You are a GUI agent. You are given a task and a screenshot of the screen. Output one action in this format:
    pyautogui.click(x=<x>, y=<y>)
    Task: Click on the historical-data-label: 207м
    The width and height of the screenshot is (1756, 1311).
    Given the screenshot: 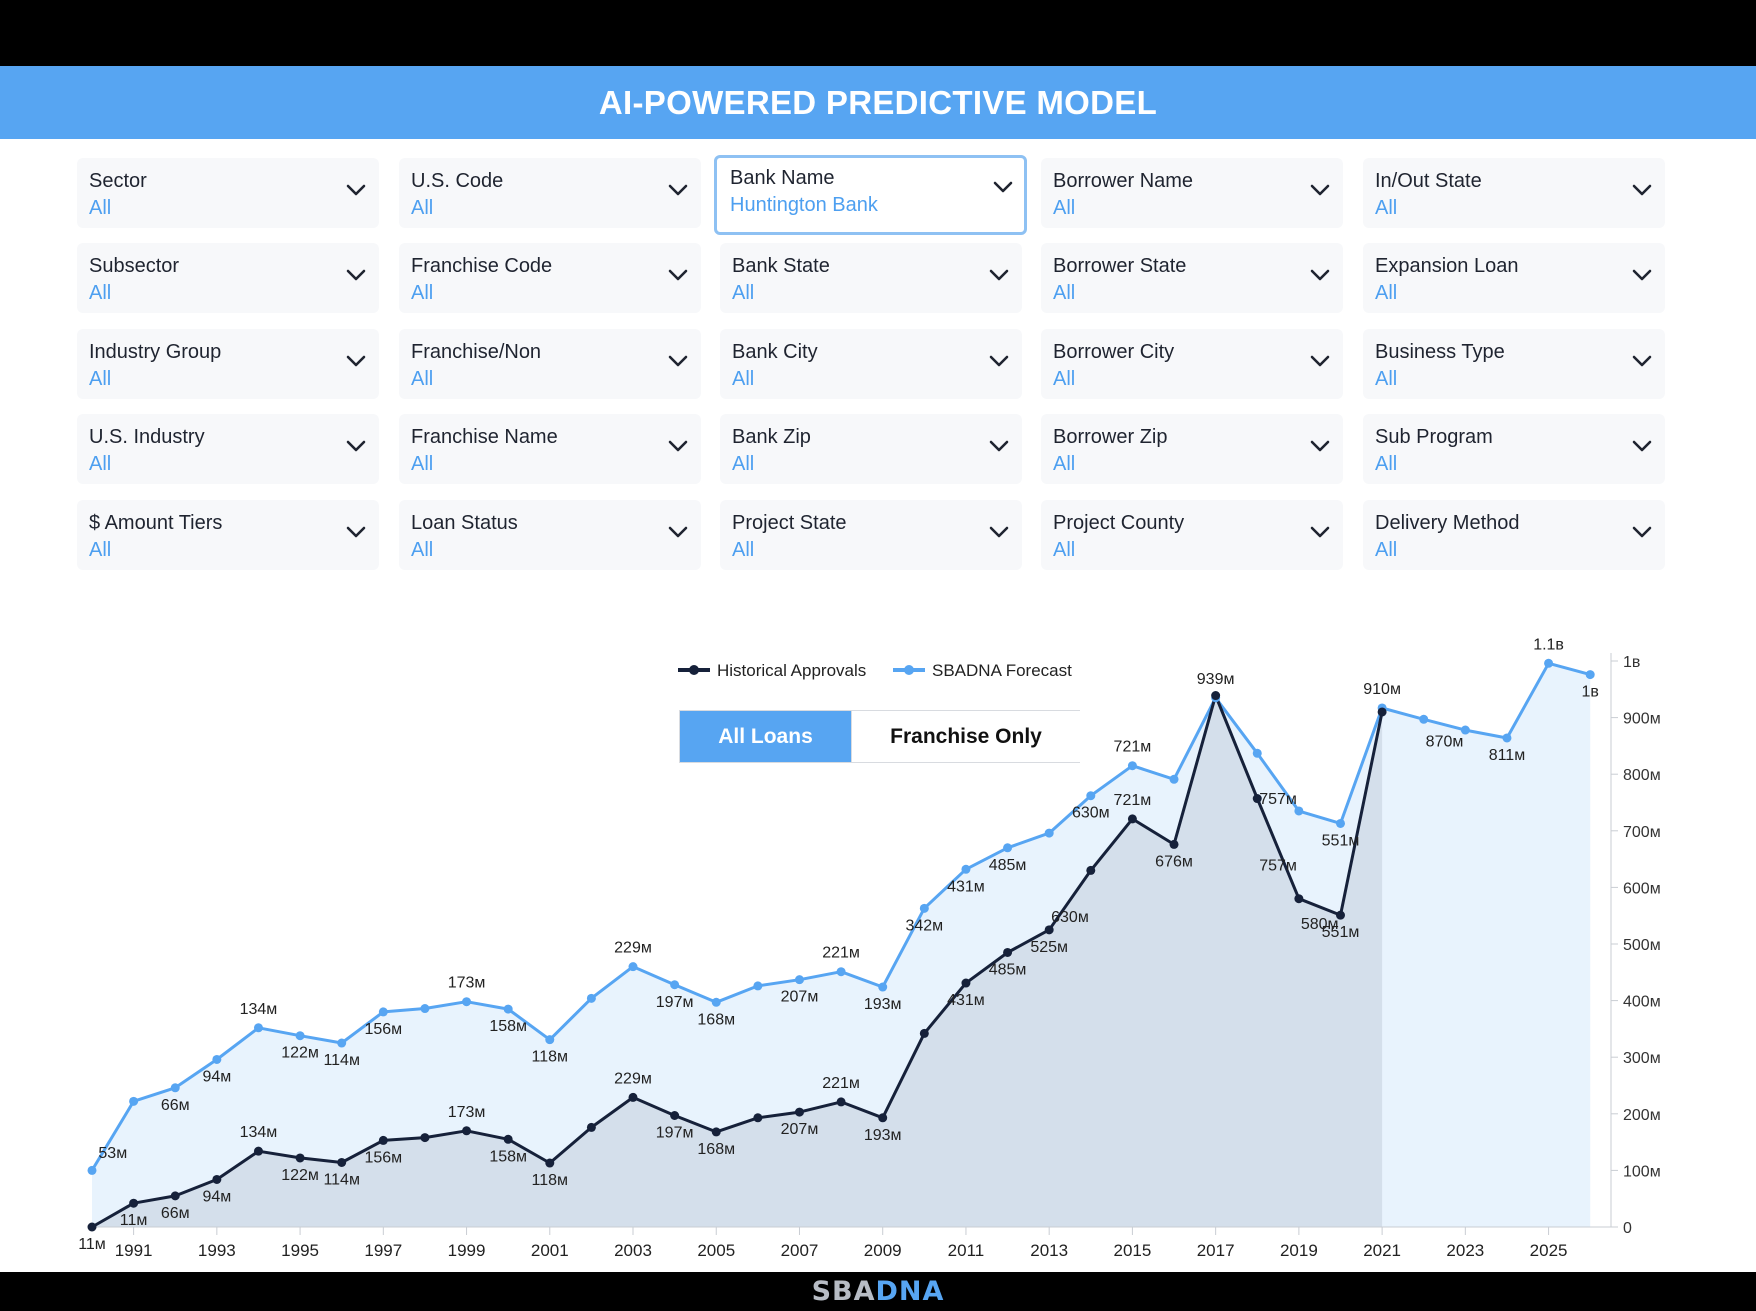 What is the action you would take?
    pyautogui.click(x=800, y=1129)
    